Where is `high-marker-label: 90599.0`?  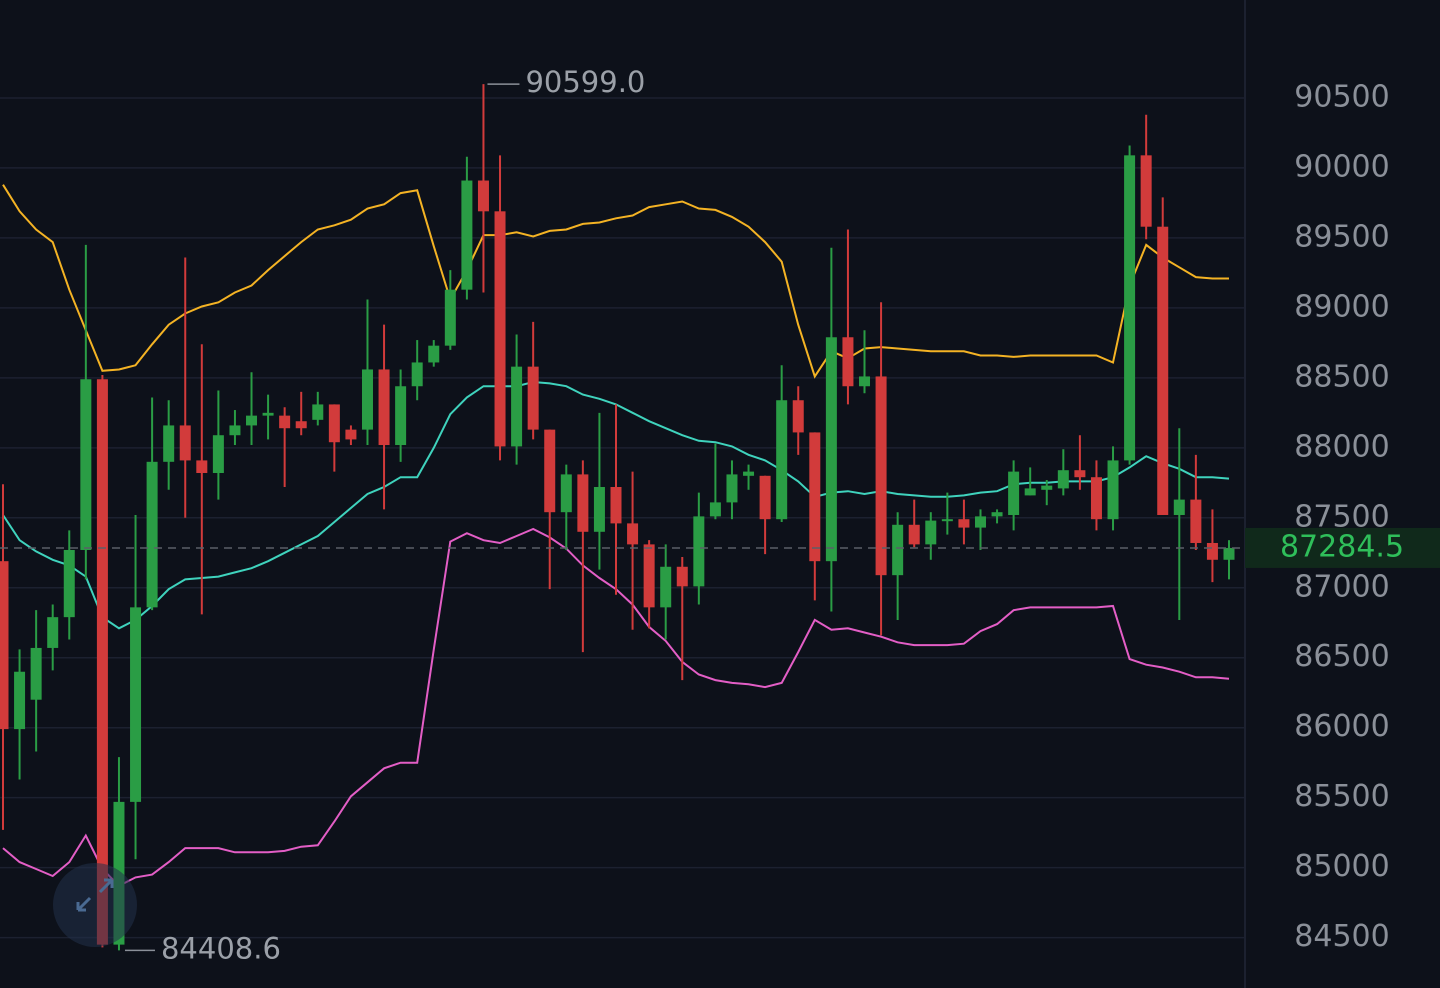 high-marker-label: 90599.0 is located at coordinates (585, 82).